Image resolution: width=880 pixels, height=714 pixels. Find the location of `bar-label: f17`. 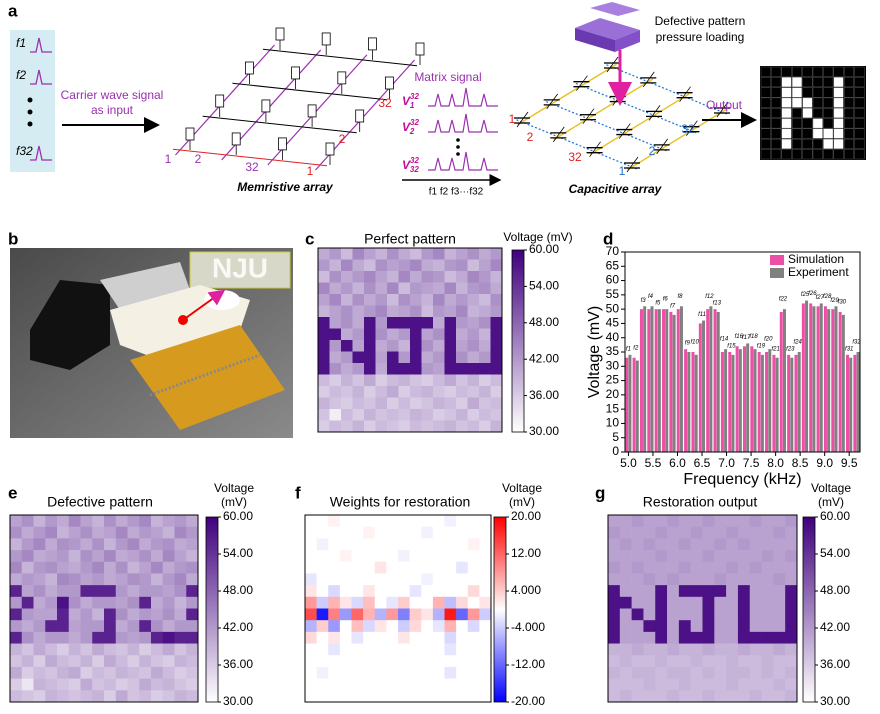

bar-label: f17 is located at coordinates (746, 338).